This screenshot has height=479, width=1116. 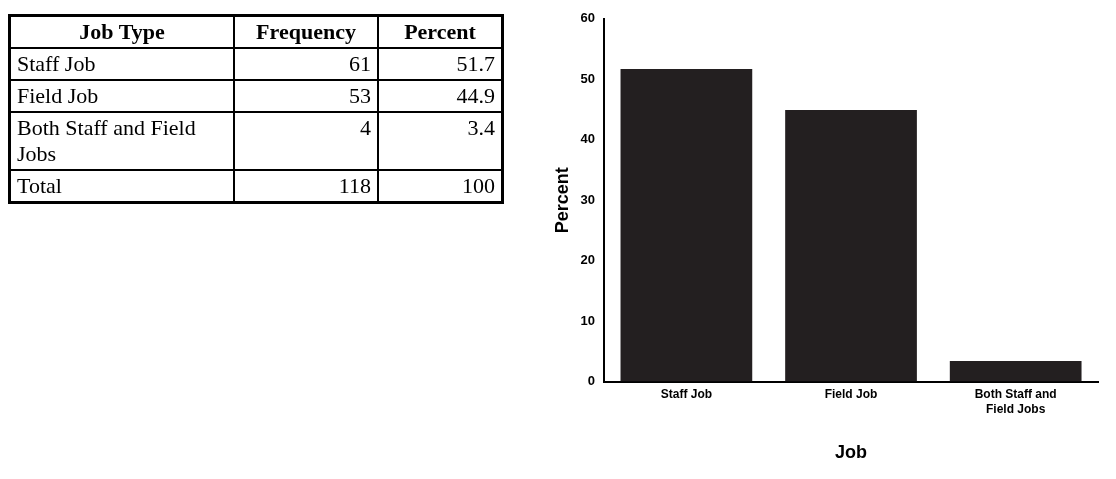 I want to click on x-tick-label: Staff Job, so click(x=686, y=394).